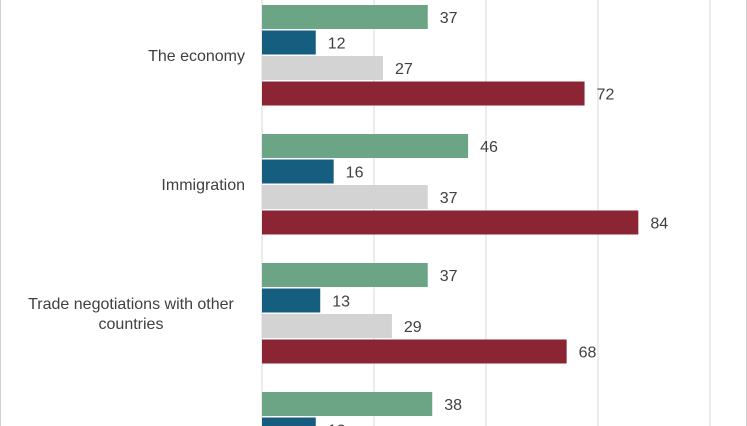 This screenshot has width=747, height=426. What do you see at coordinates (203, 185) in the screenshot?
I see `category-label: Immigration` at bounding box center [203, 185].